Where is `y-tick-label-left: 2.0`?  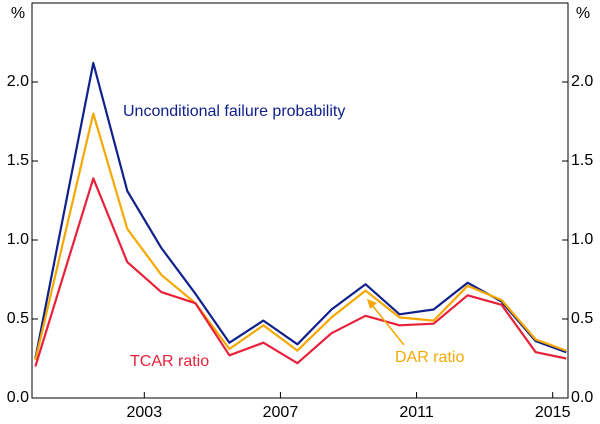
y-tick-label-left: 2.0 is located at coordinates (18, 81).